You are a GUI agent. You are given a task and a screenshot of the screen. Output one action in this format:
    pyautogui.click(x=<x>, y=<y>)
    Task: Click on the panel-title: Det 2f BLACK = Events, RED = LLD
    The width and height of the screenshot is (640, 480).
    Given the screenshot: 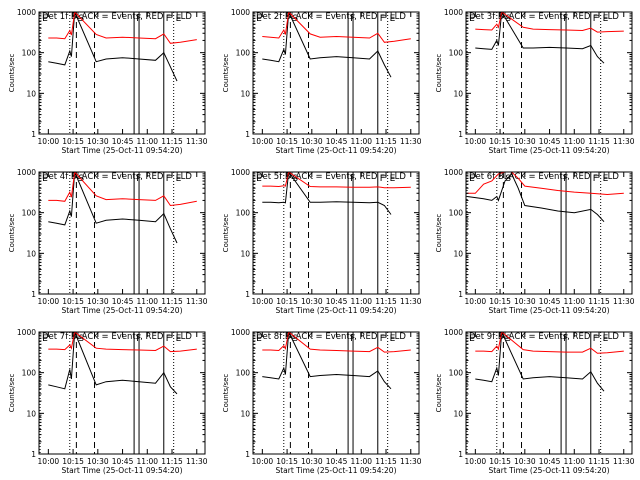 What is the action you would take?
    pyautogui.click(x=331, y=17)
    